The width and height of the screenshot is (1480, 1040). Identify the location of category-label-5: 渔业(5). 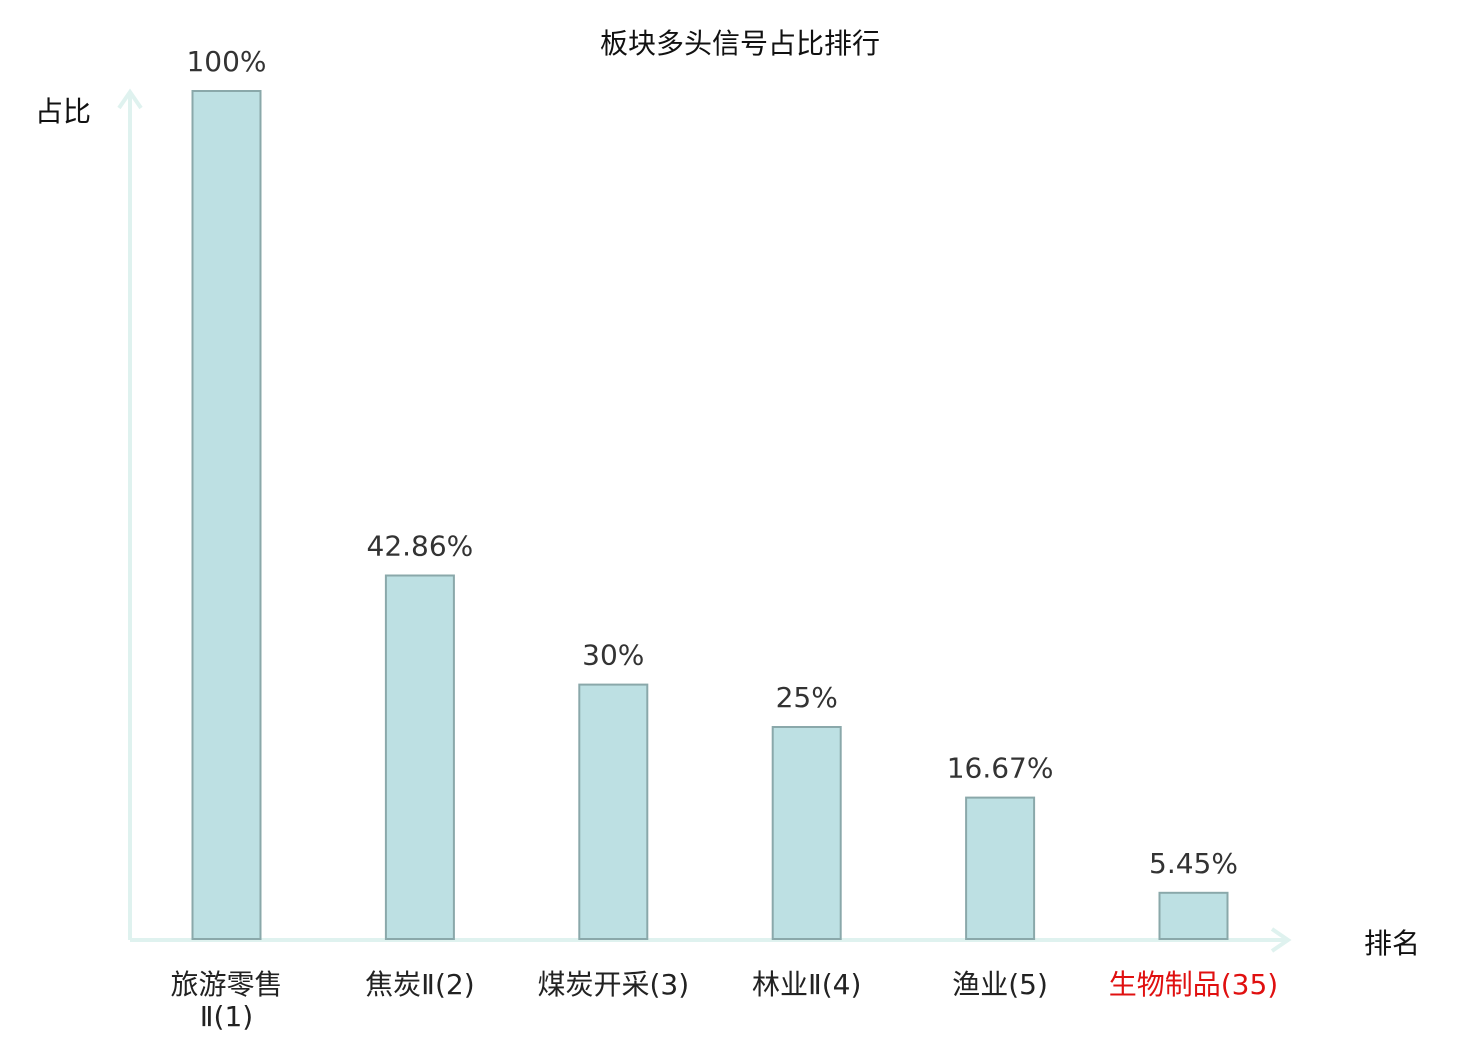
(1000, 984).